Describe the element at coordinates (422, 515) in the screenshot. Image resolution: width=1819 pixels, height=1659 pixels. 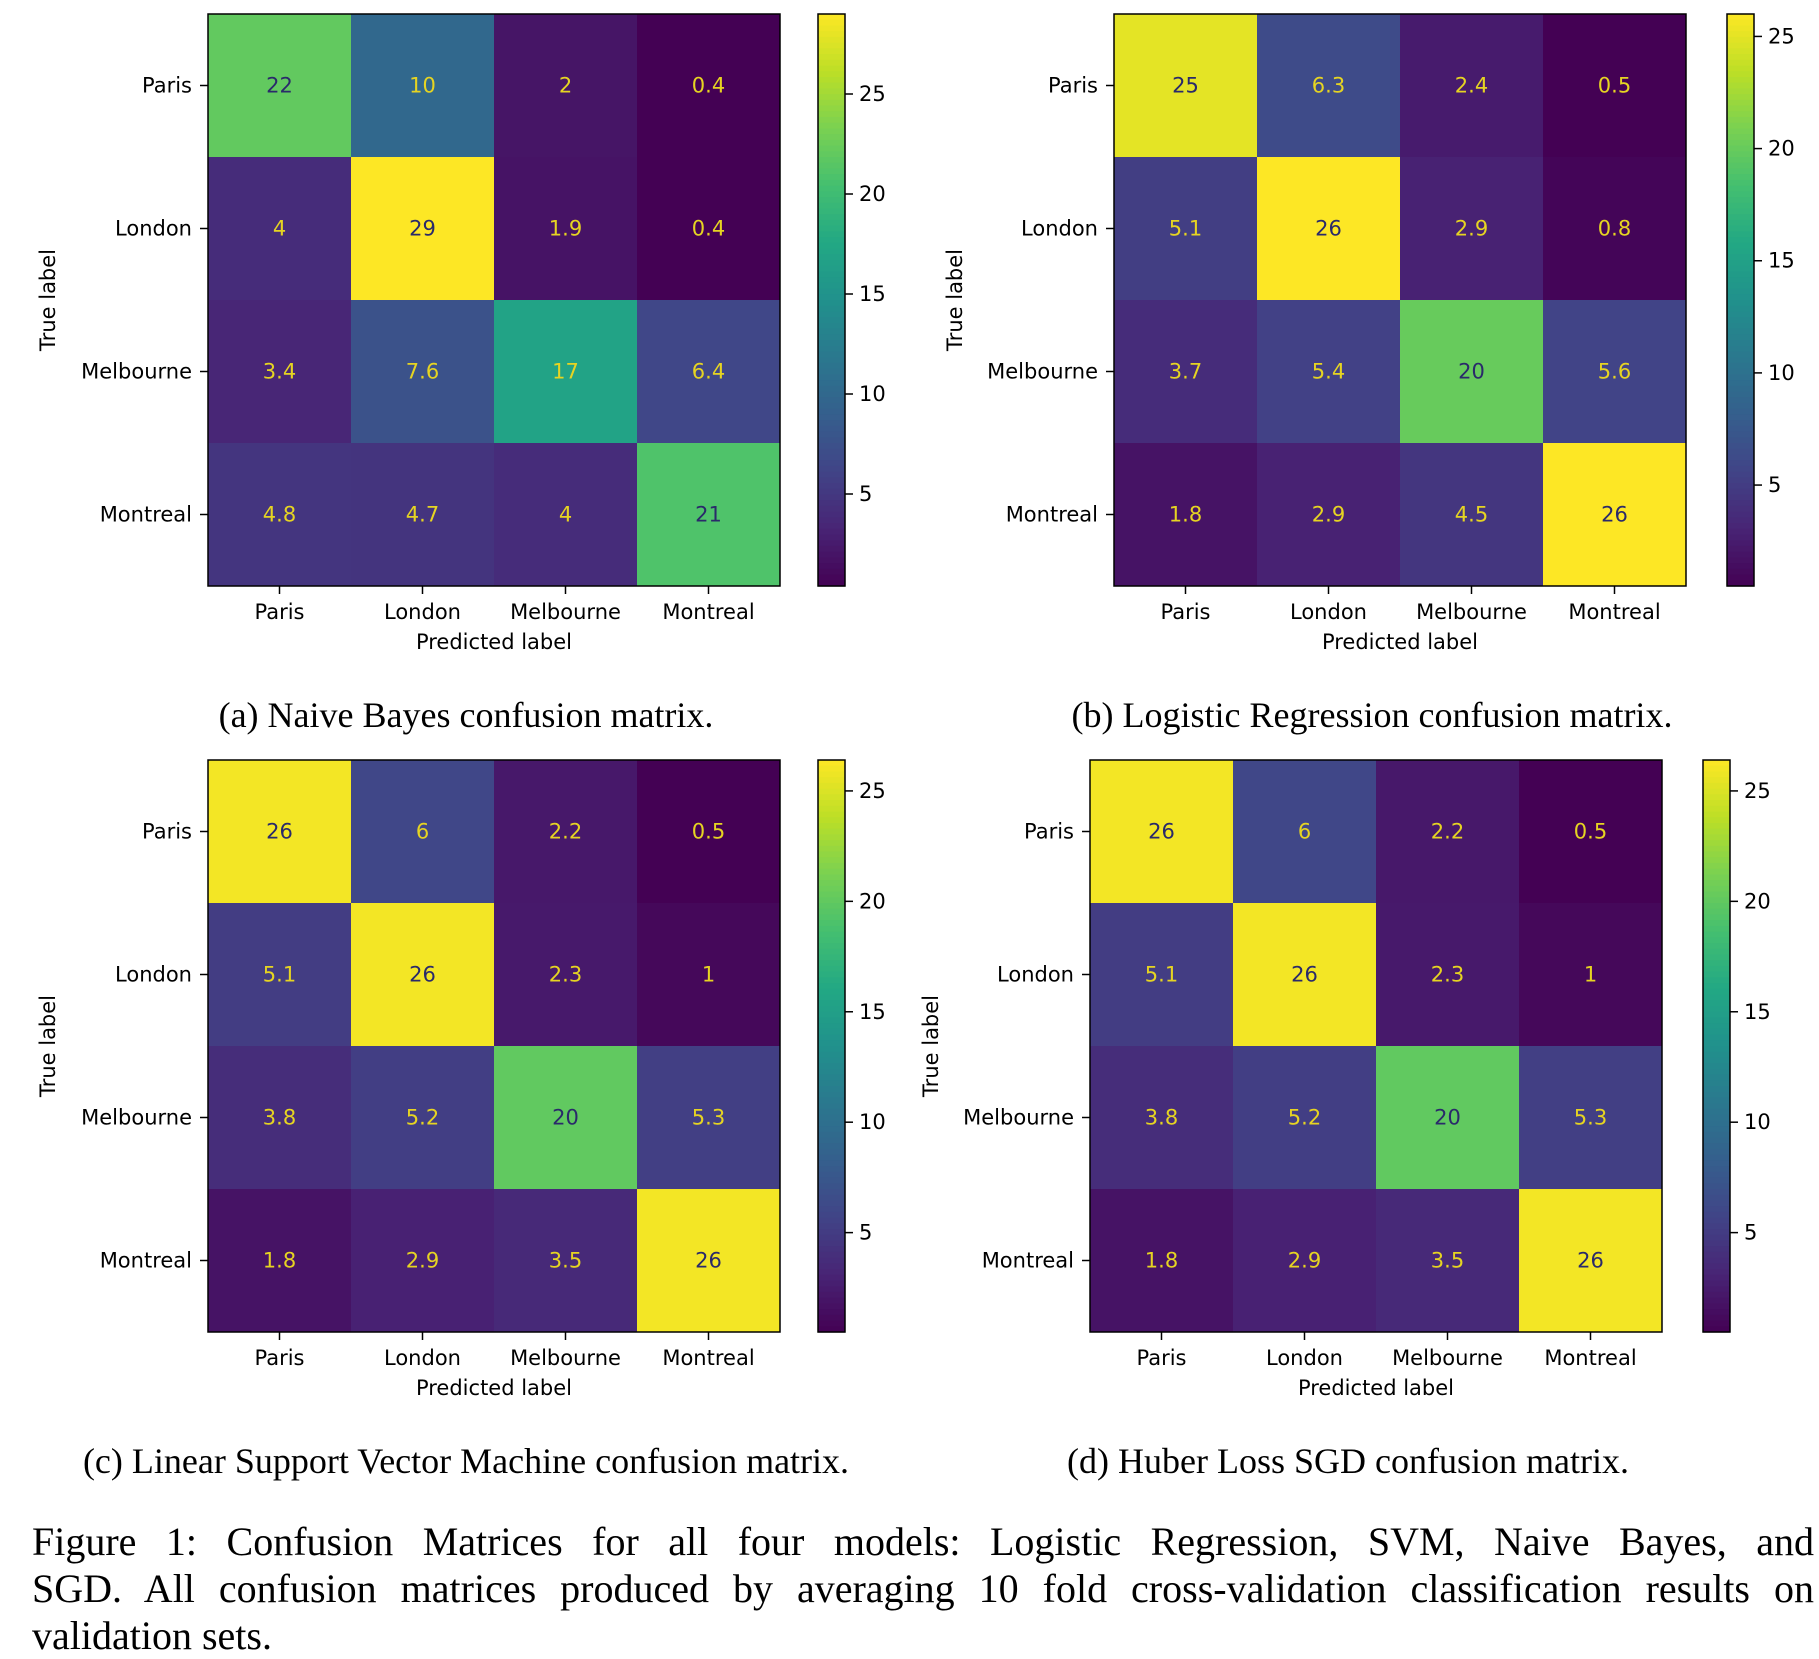
I see `cell-value-label: 4.7` at that location.